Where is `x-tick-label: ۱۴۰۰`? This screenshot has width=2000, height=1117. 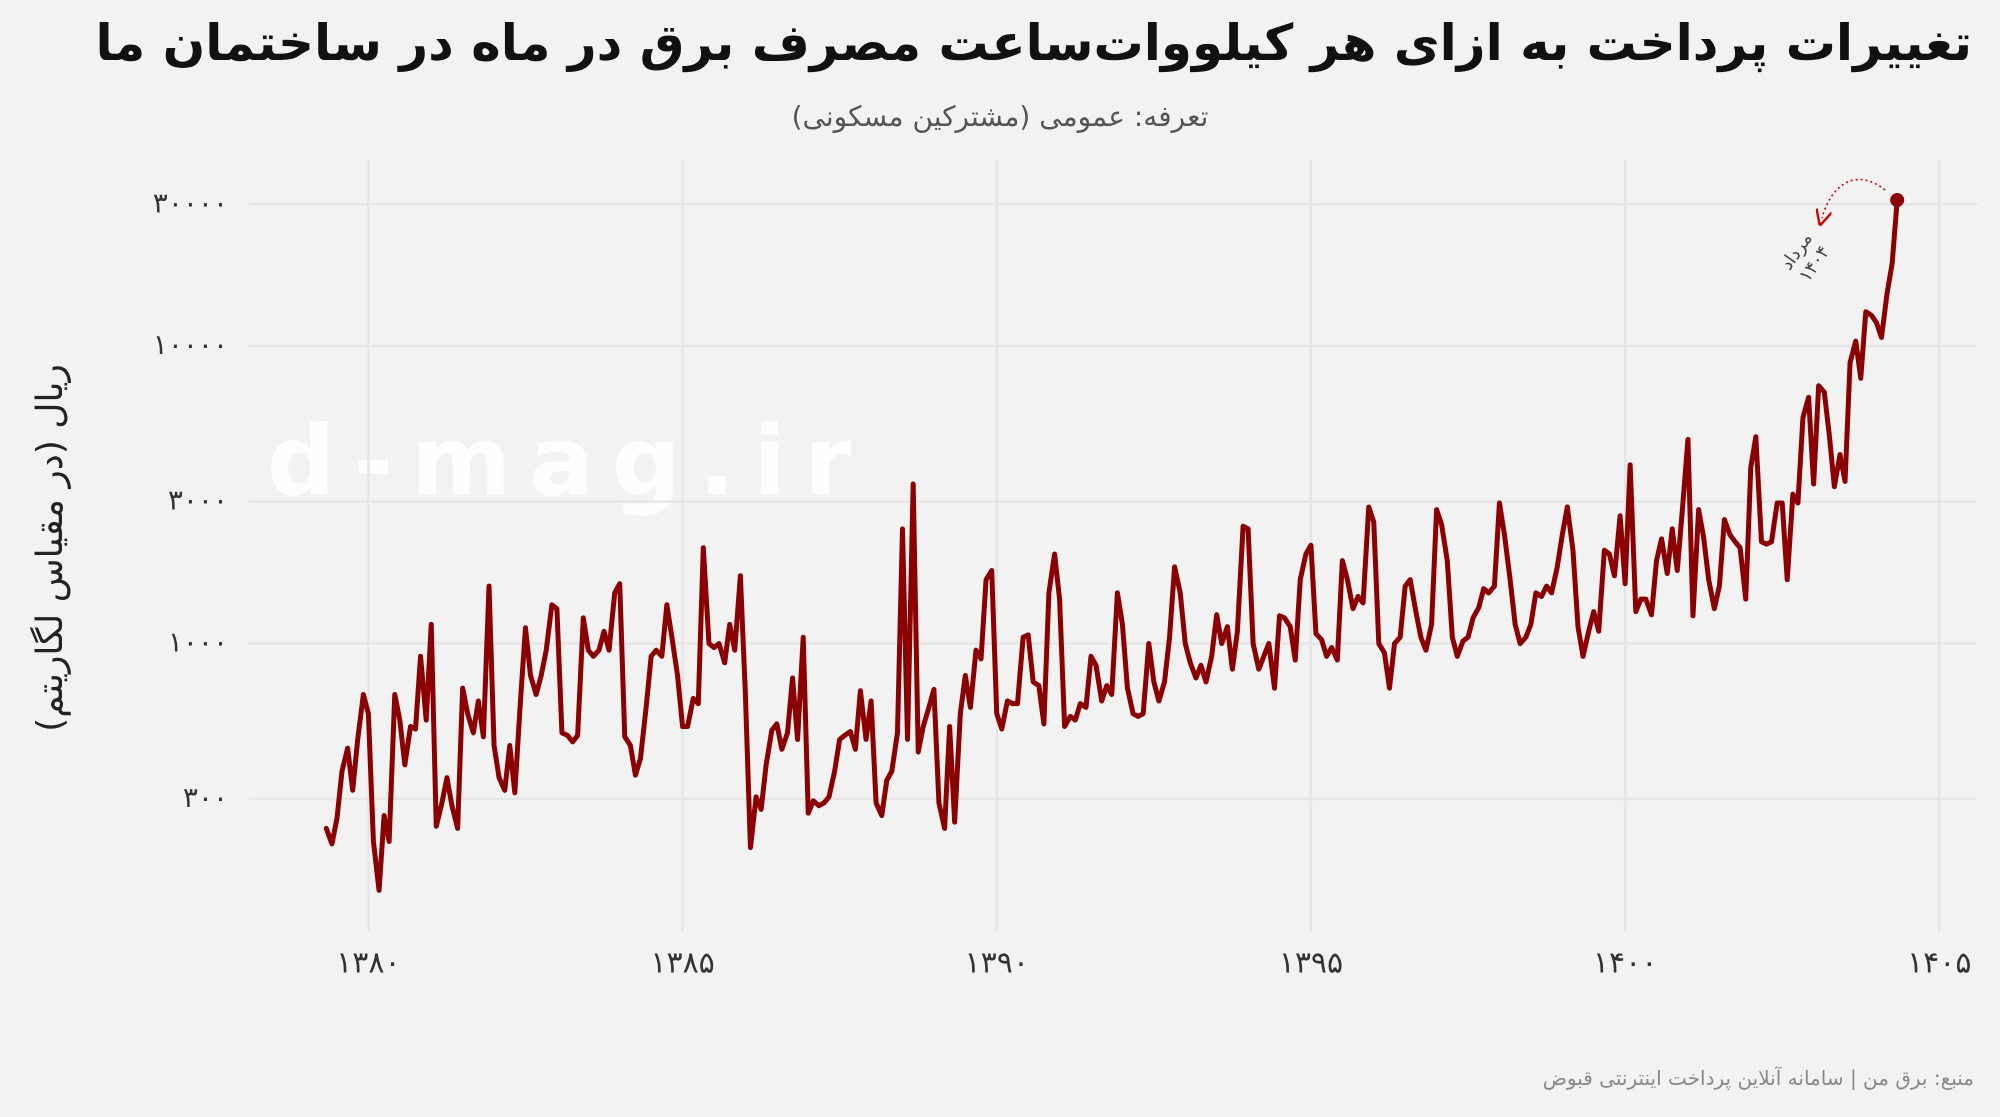
x-tick-label: ۱۴۰۰ is located at coordinates (1625, 963).